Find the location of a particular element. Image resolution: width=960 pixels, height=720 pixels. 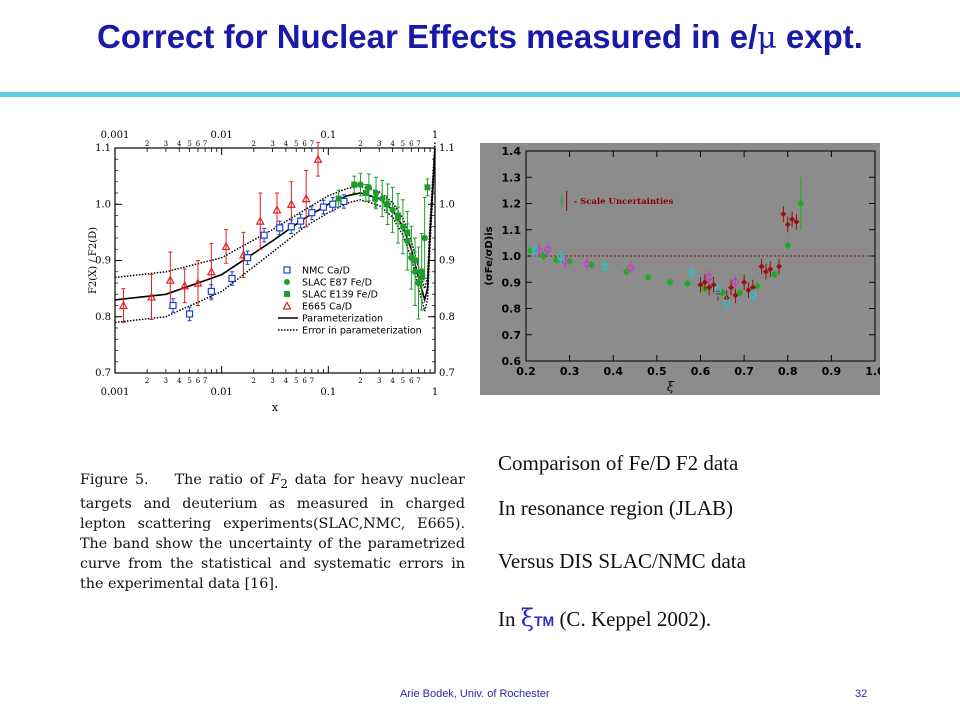

footer-author: Arie Bodek, Univ. of Rochester is located at coordinates (475, 694).